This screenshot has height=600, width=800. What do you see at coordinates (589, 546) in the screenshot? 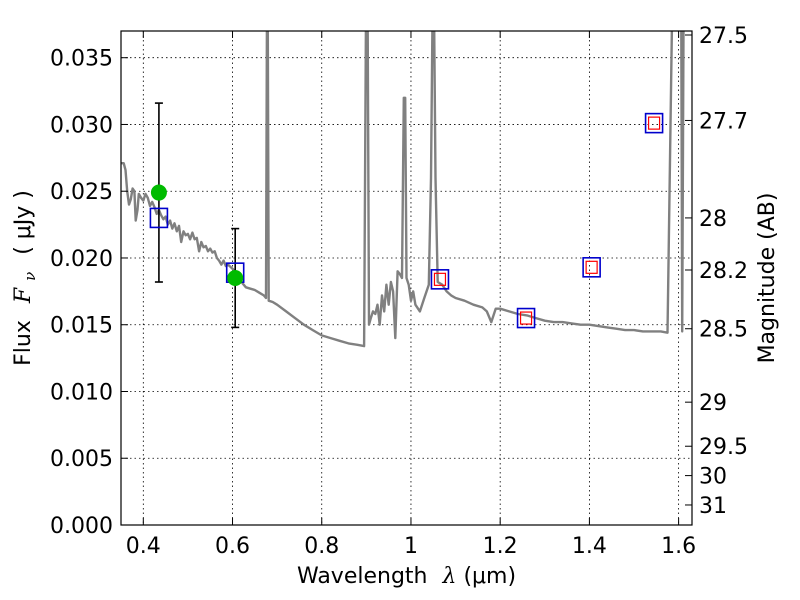
I see `x-tick-label: 1.4` at bounding box center [589, 546].